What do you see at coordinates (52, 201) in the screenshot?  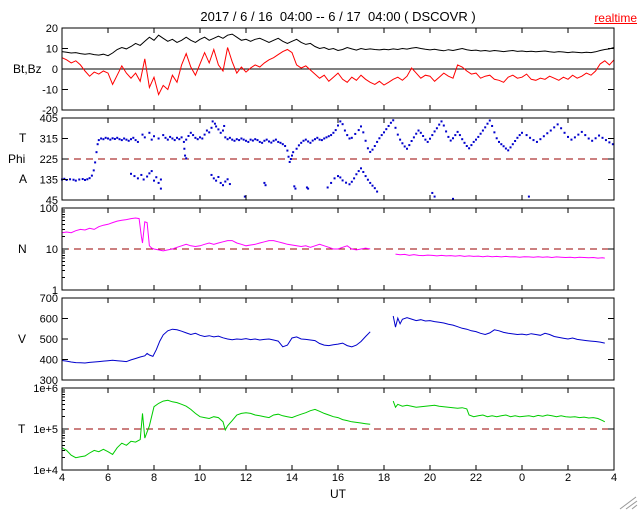 I see `phi-angle-ytick-label: 45` at bounding box center [52, 201].